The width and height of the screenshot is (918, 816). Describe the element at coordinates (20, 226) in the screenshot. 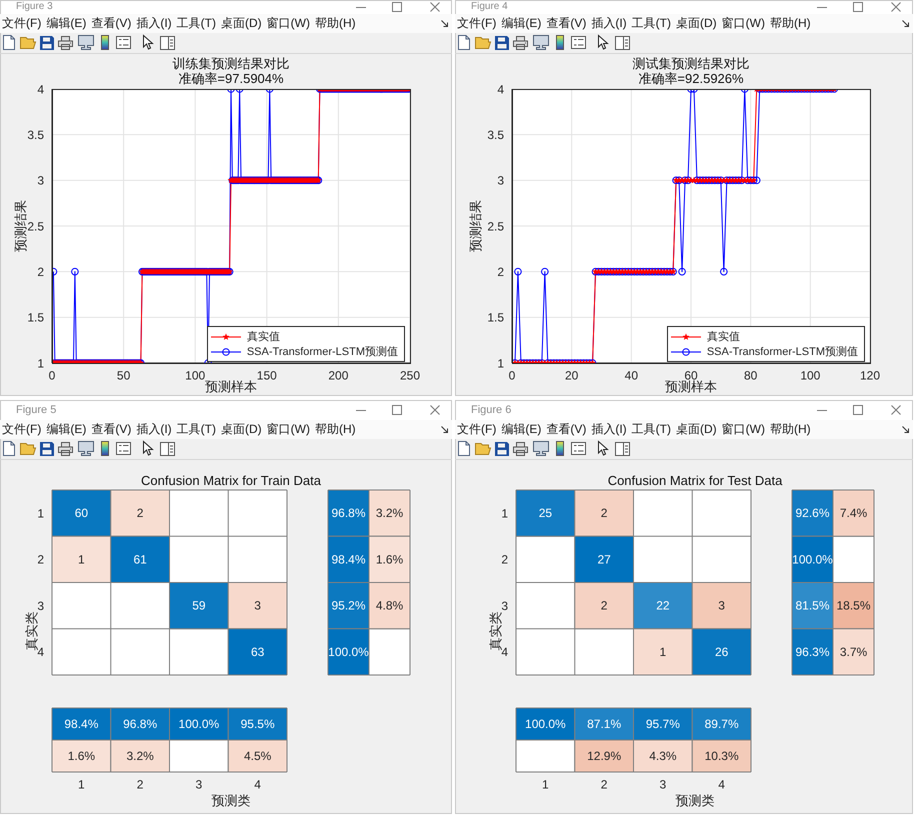

I see `y-axis-title: 预测结果` at that location.